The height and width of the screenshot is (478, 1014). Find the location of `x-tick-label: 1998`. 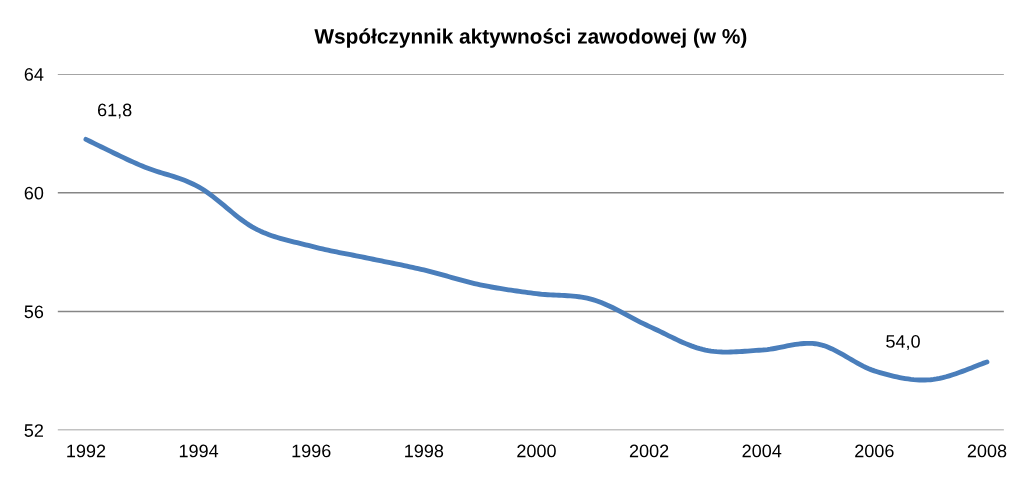

x-tick-label: 1998 is located at coordinates (424, 451).